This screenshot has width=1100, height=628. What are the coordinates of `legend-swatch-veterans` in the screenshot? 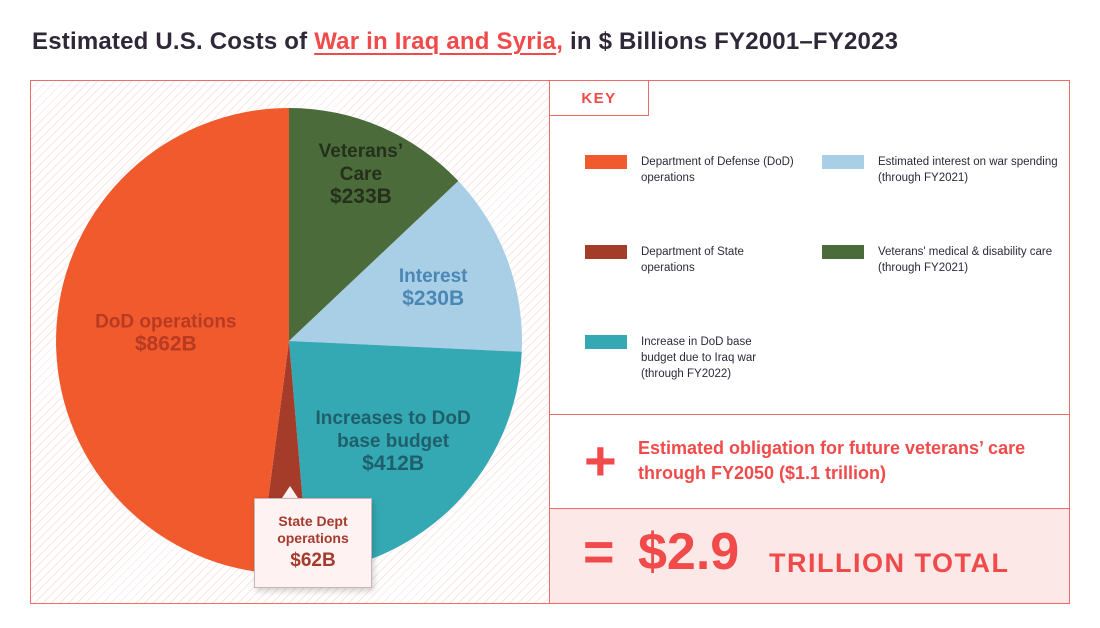 It's located at (843, 252).